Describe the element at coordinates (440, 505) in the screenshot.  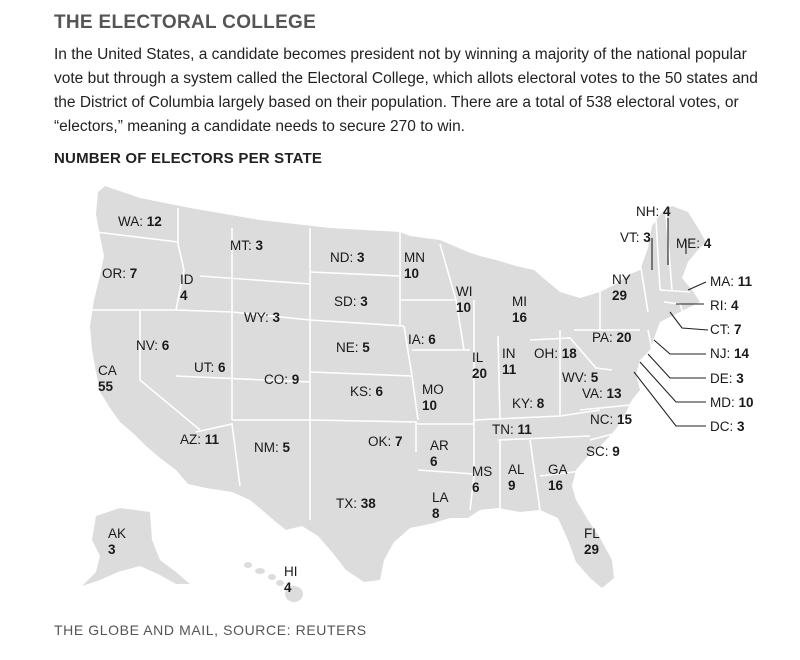
I see `state-label-la: LA 8` at that location.